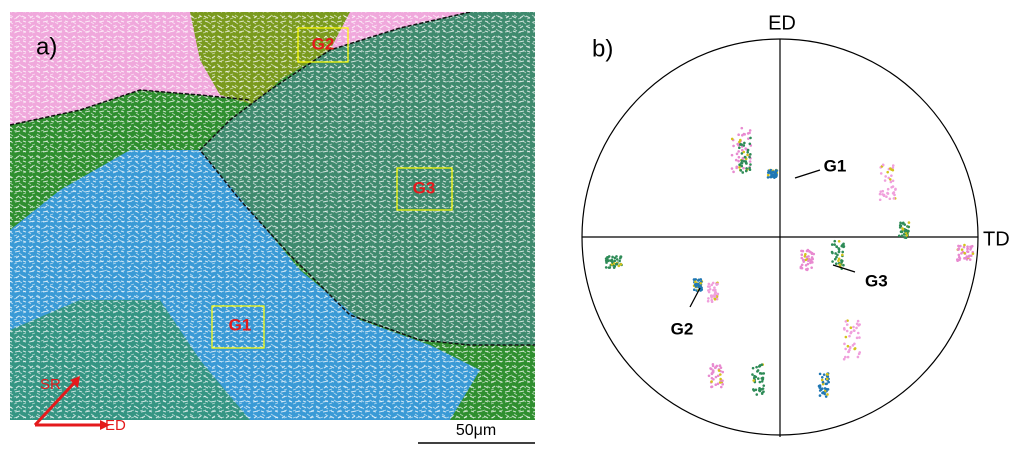 The image size is (1024, 468). Describe the element at coordinates (66, 403) in the screenshot. I see `axis-arrows` at that location.